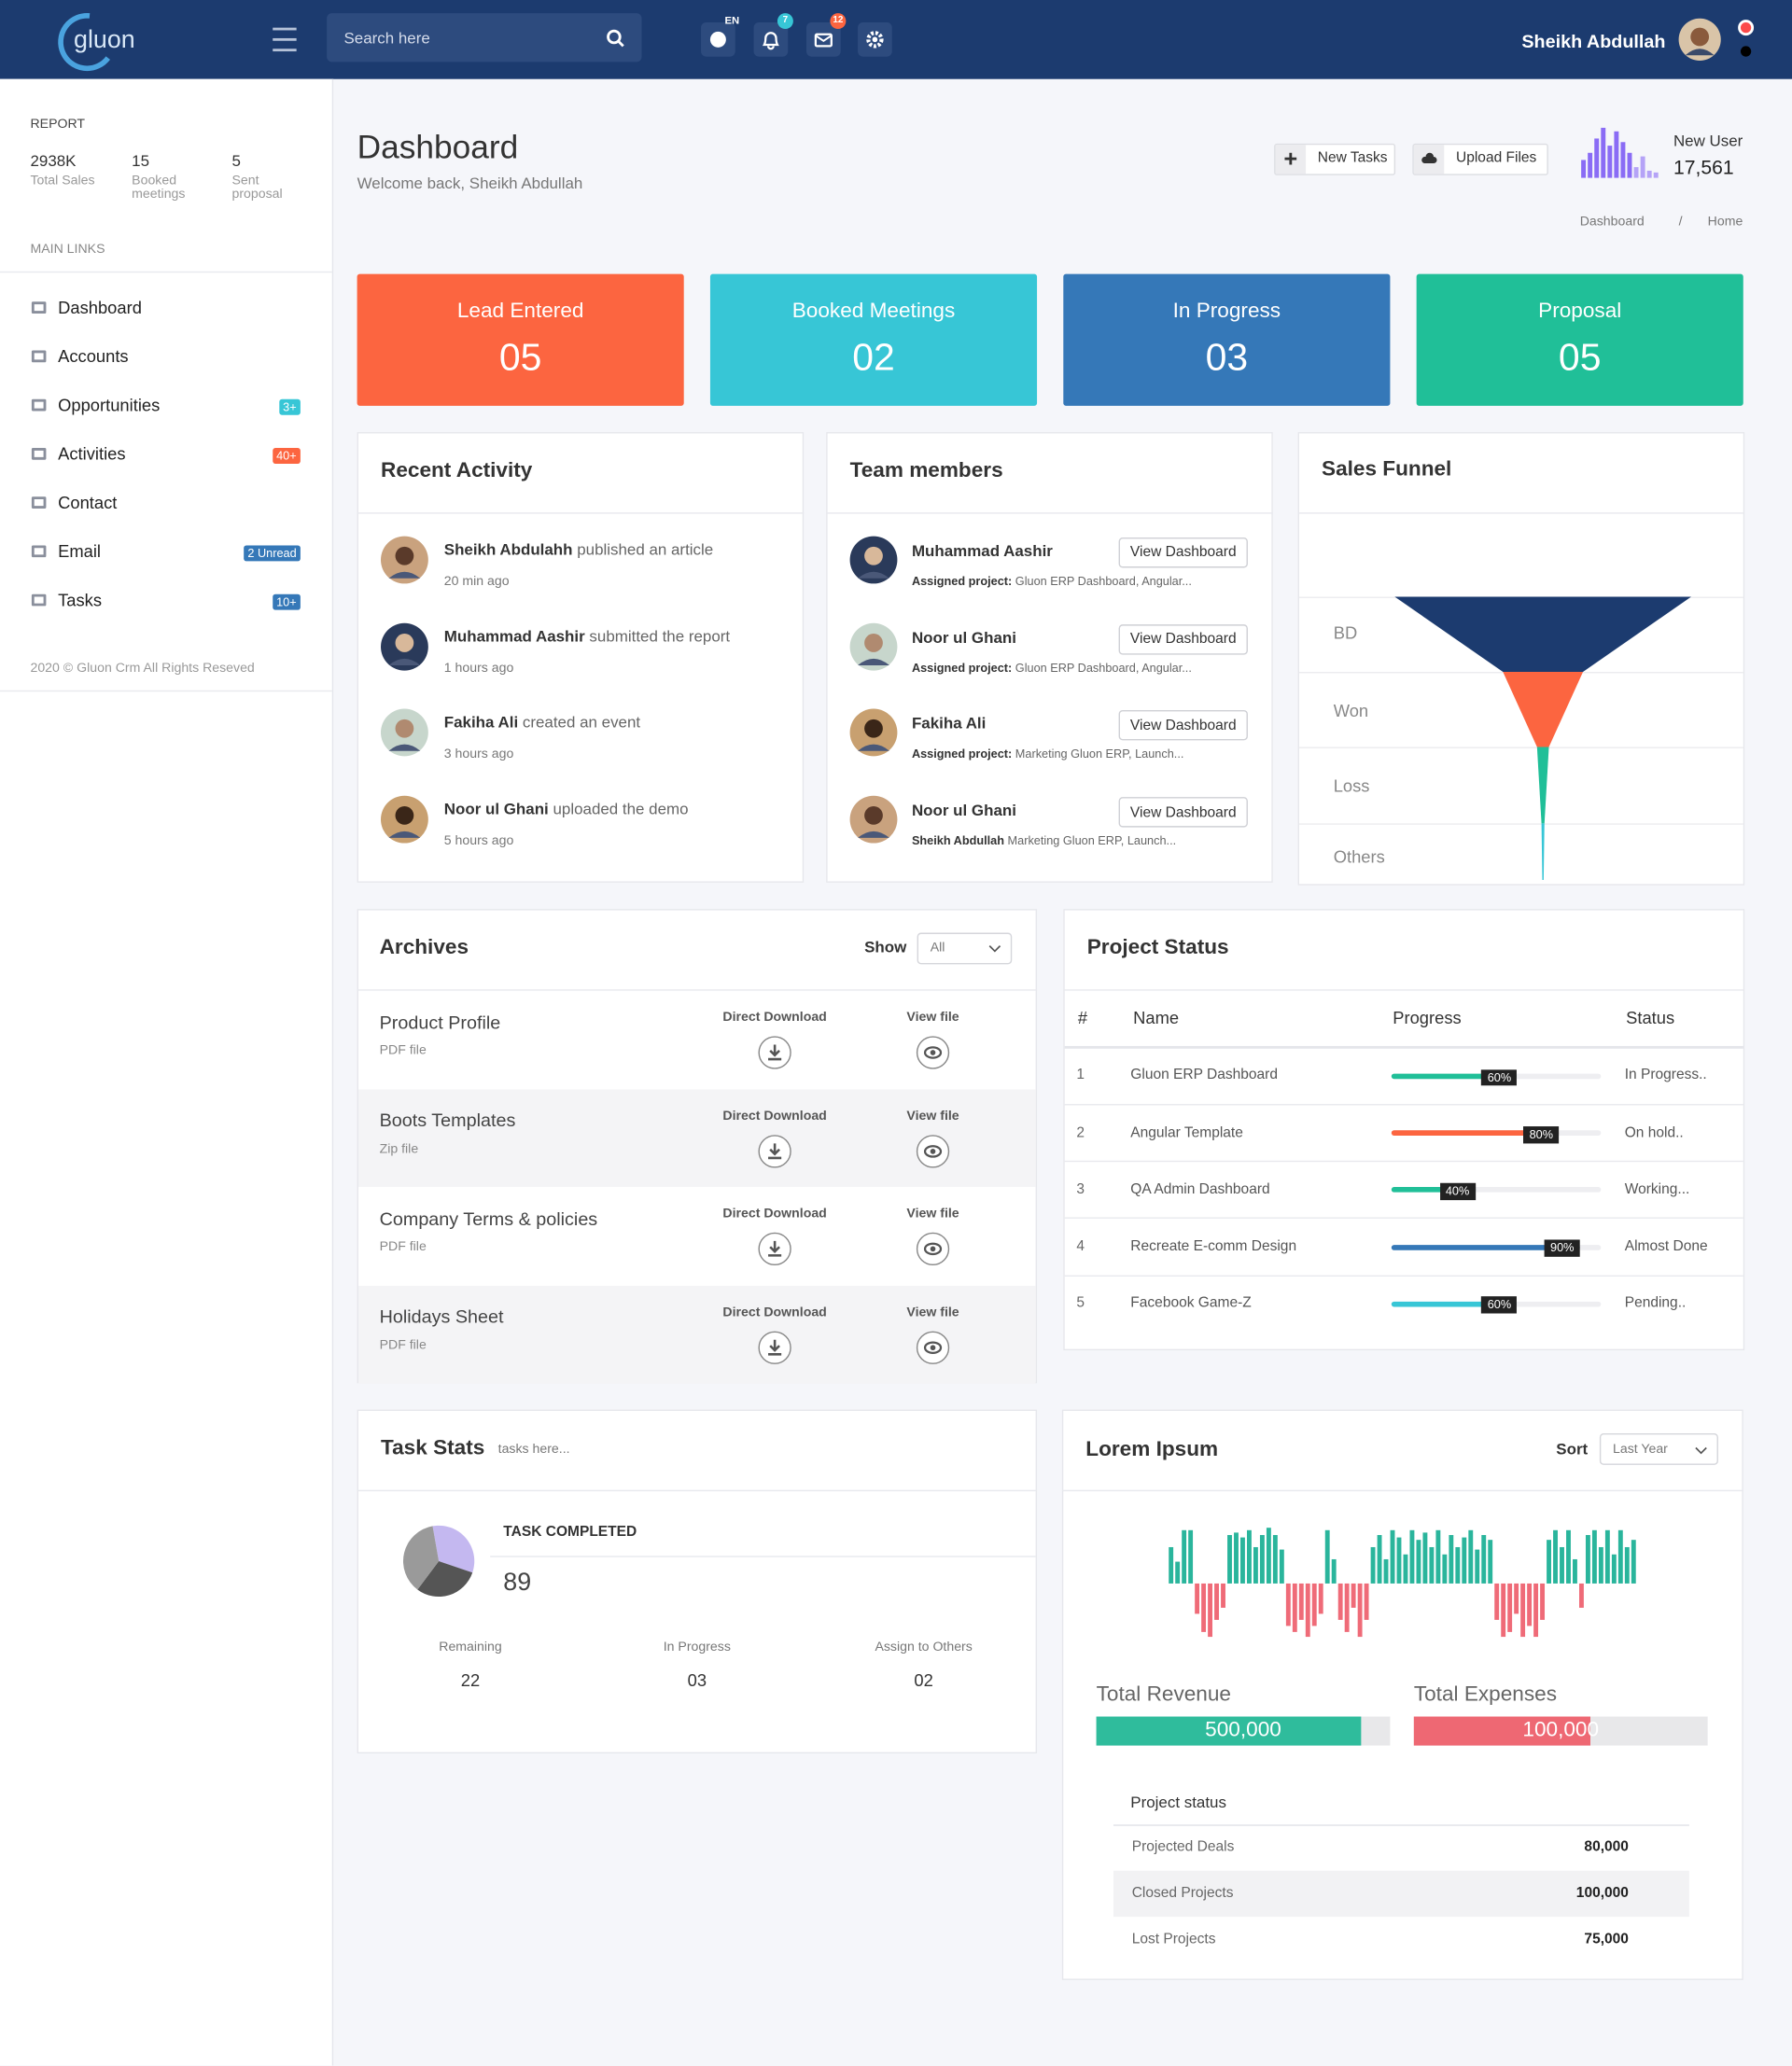 The height and width of the screenshot is (2066, 1792). I want to click on report-label: Total Sales, so click(62, 181).